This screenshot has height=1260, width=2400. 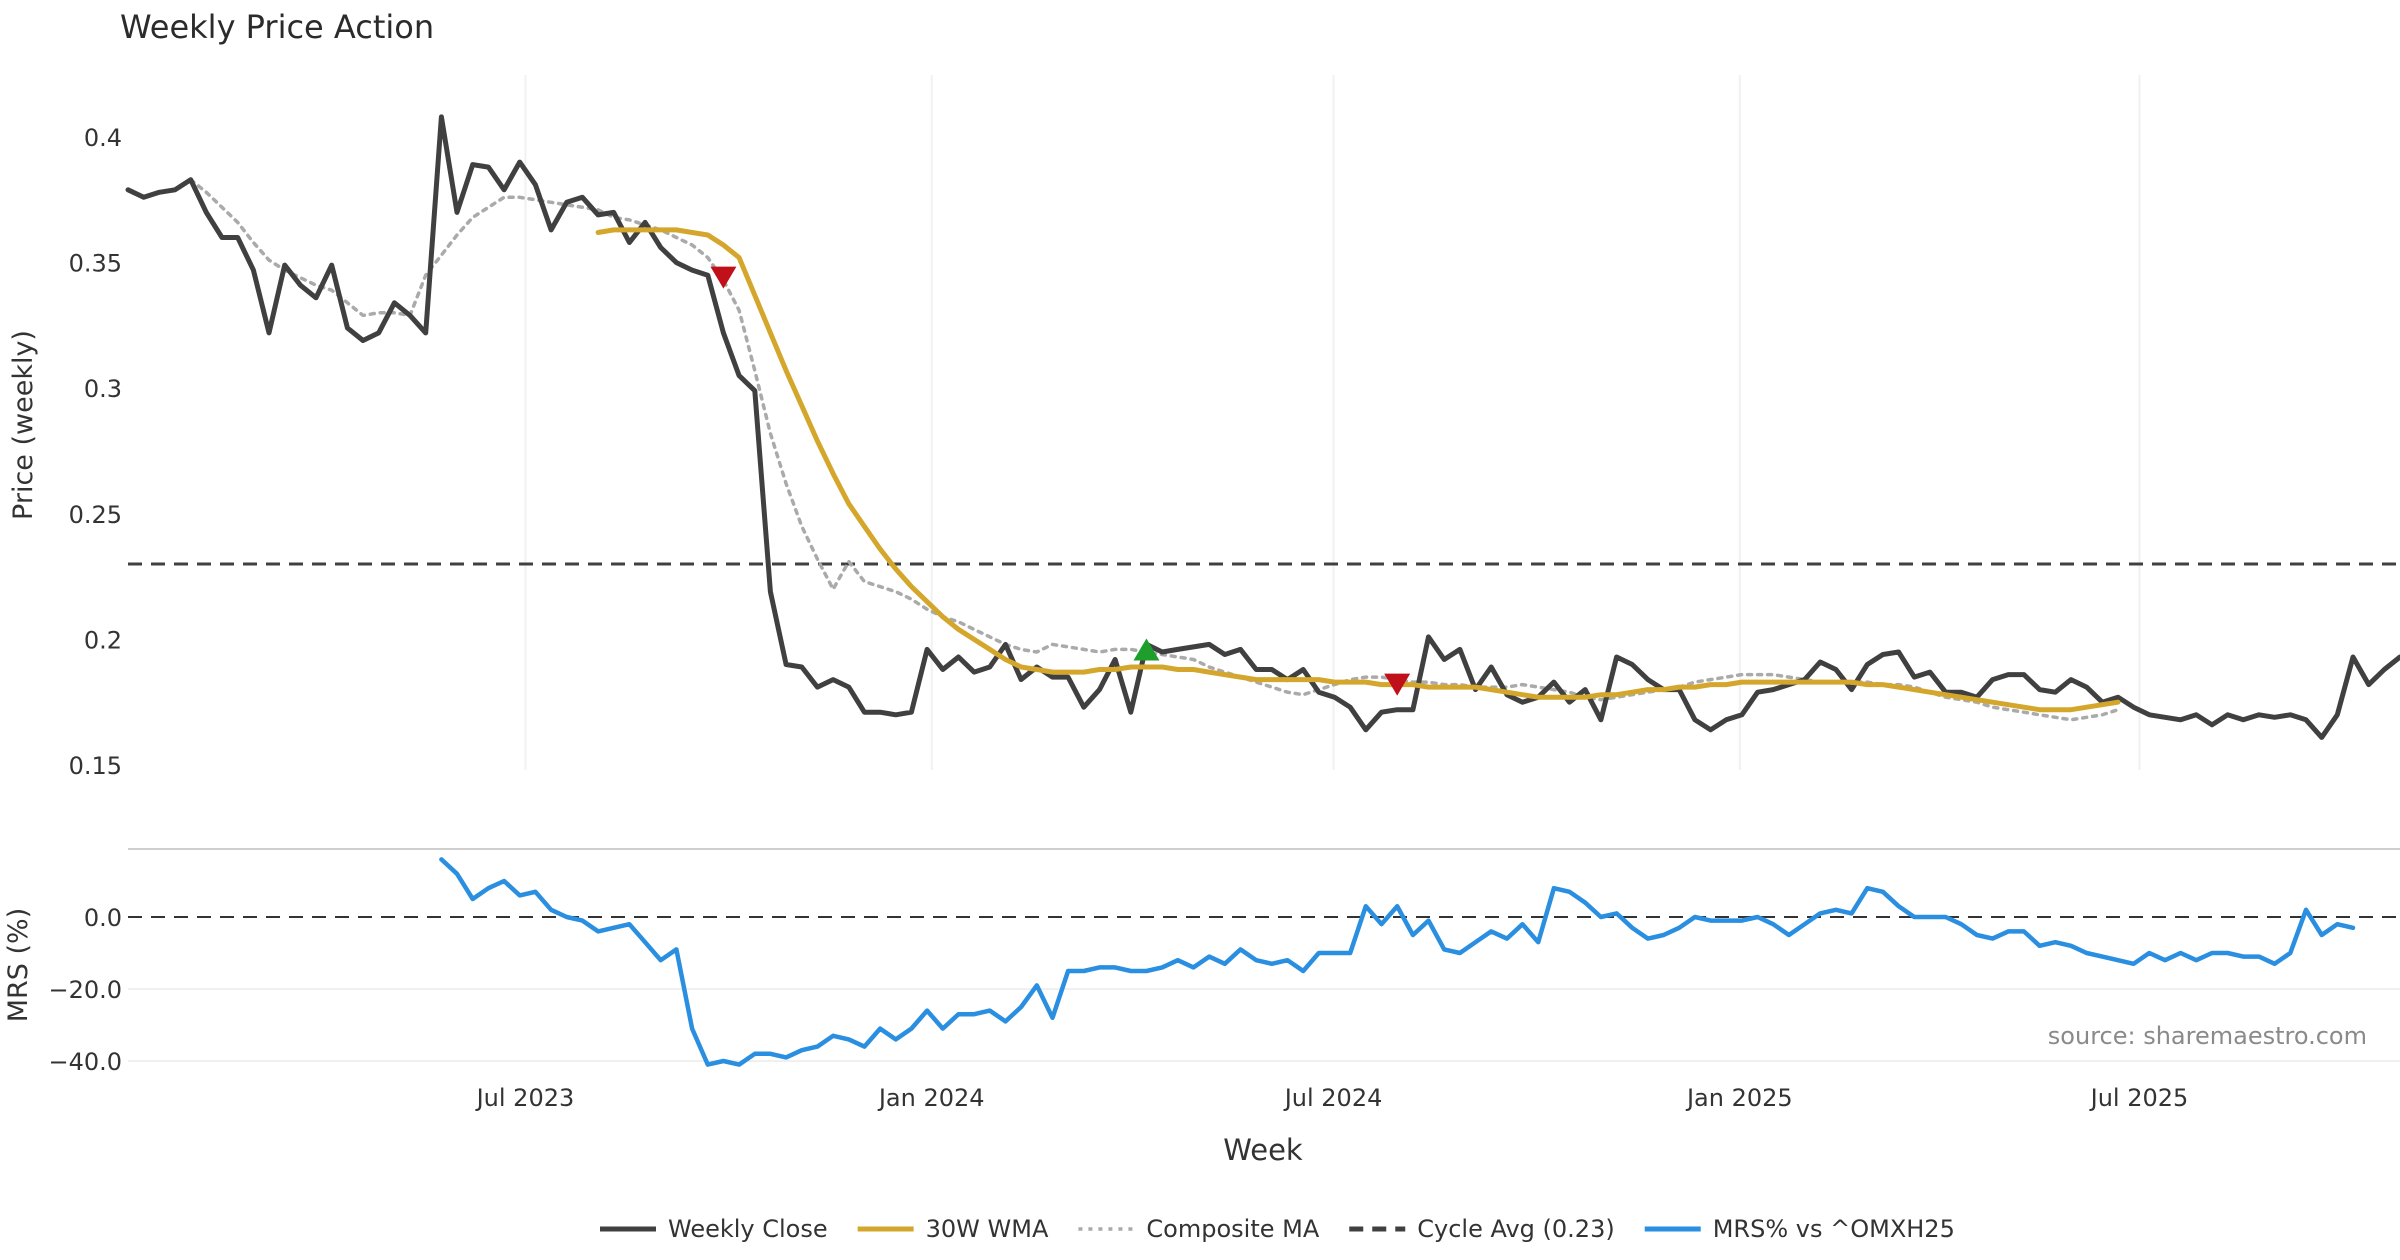 I want to click on mrs-line, so click(x=1397, y=962).